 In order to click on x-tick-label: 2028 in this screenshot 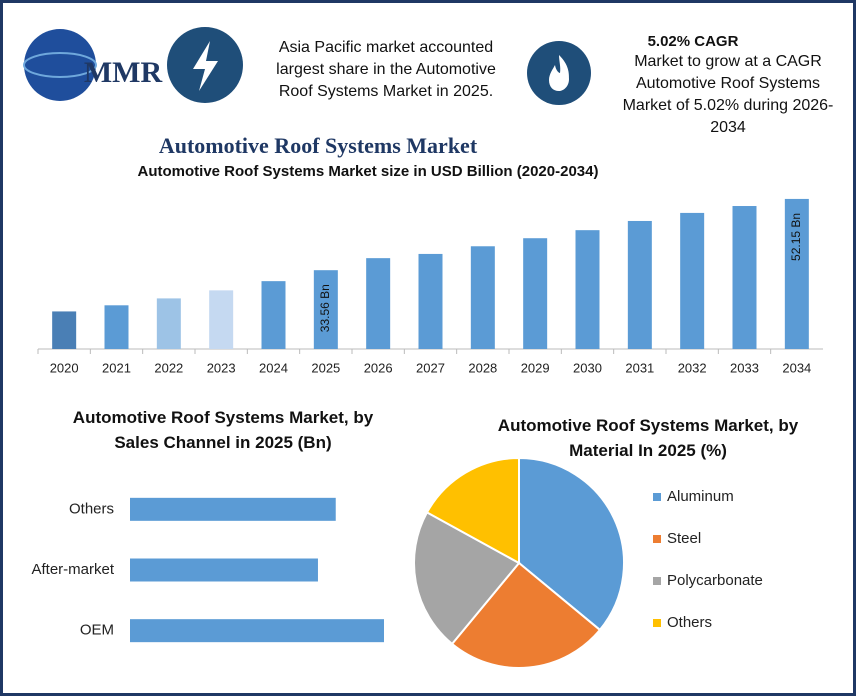, I will do `click(482, 367)`.